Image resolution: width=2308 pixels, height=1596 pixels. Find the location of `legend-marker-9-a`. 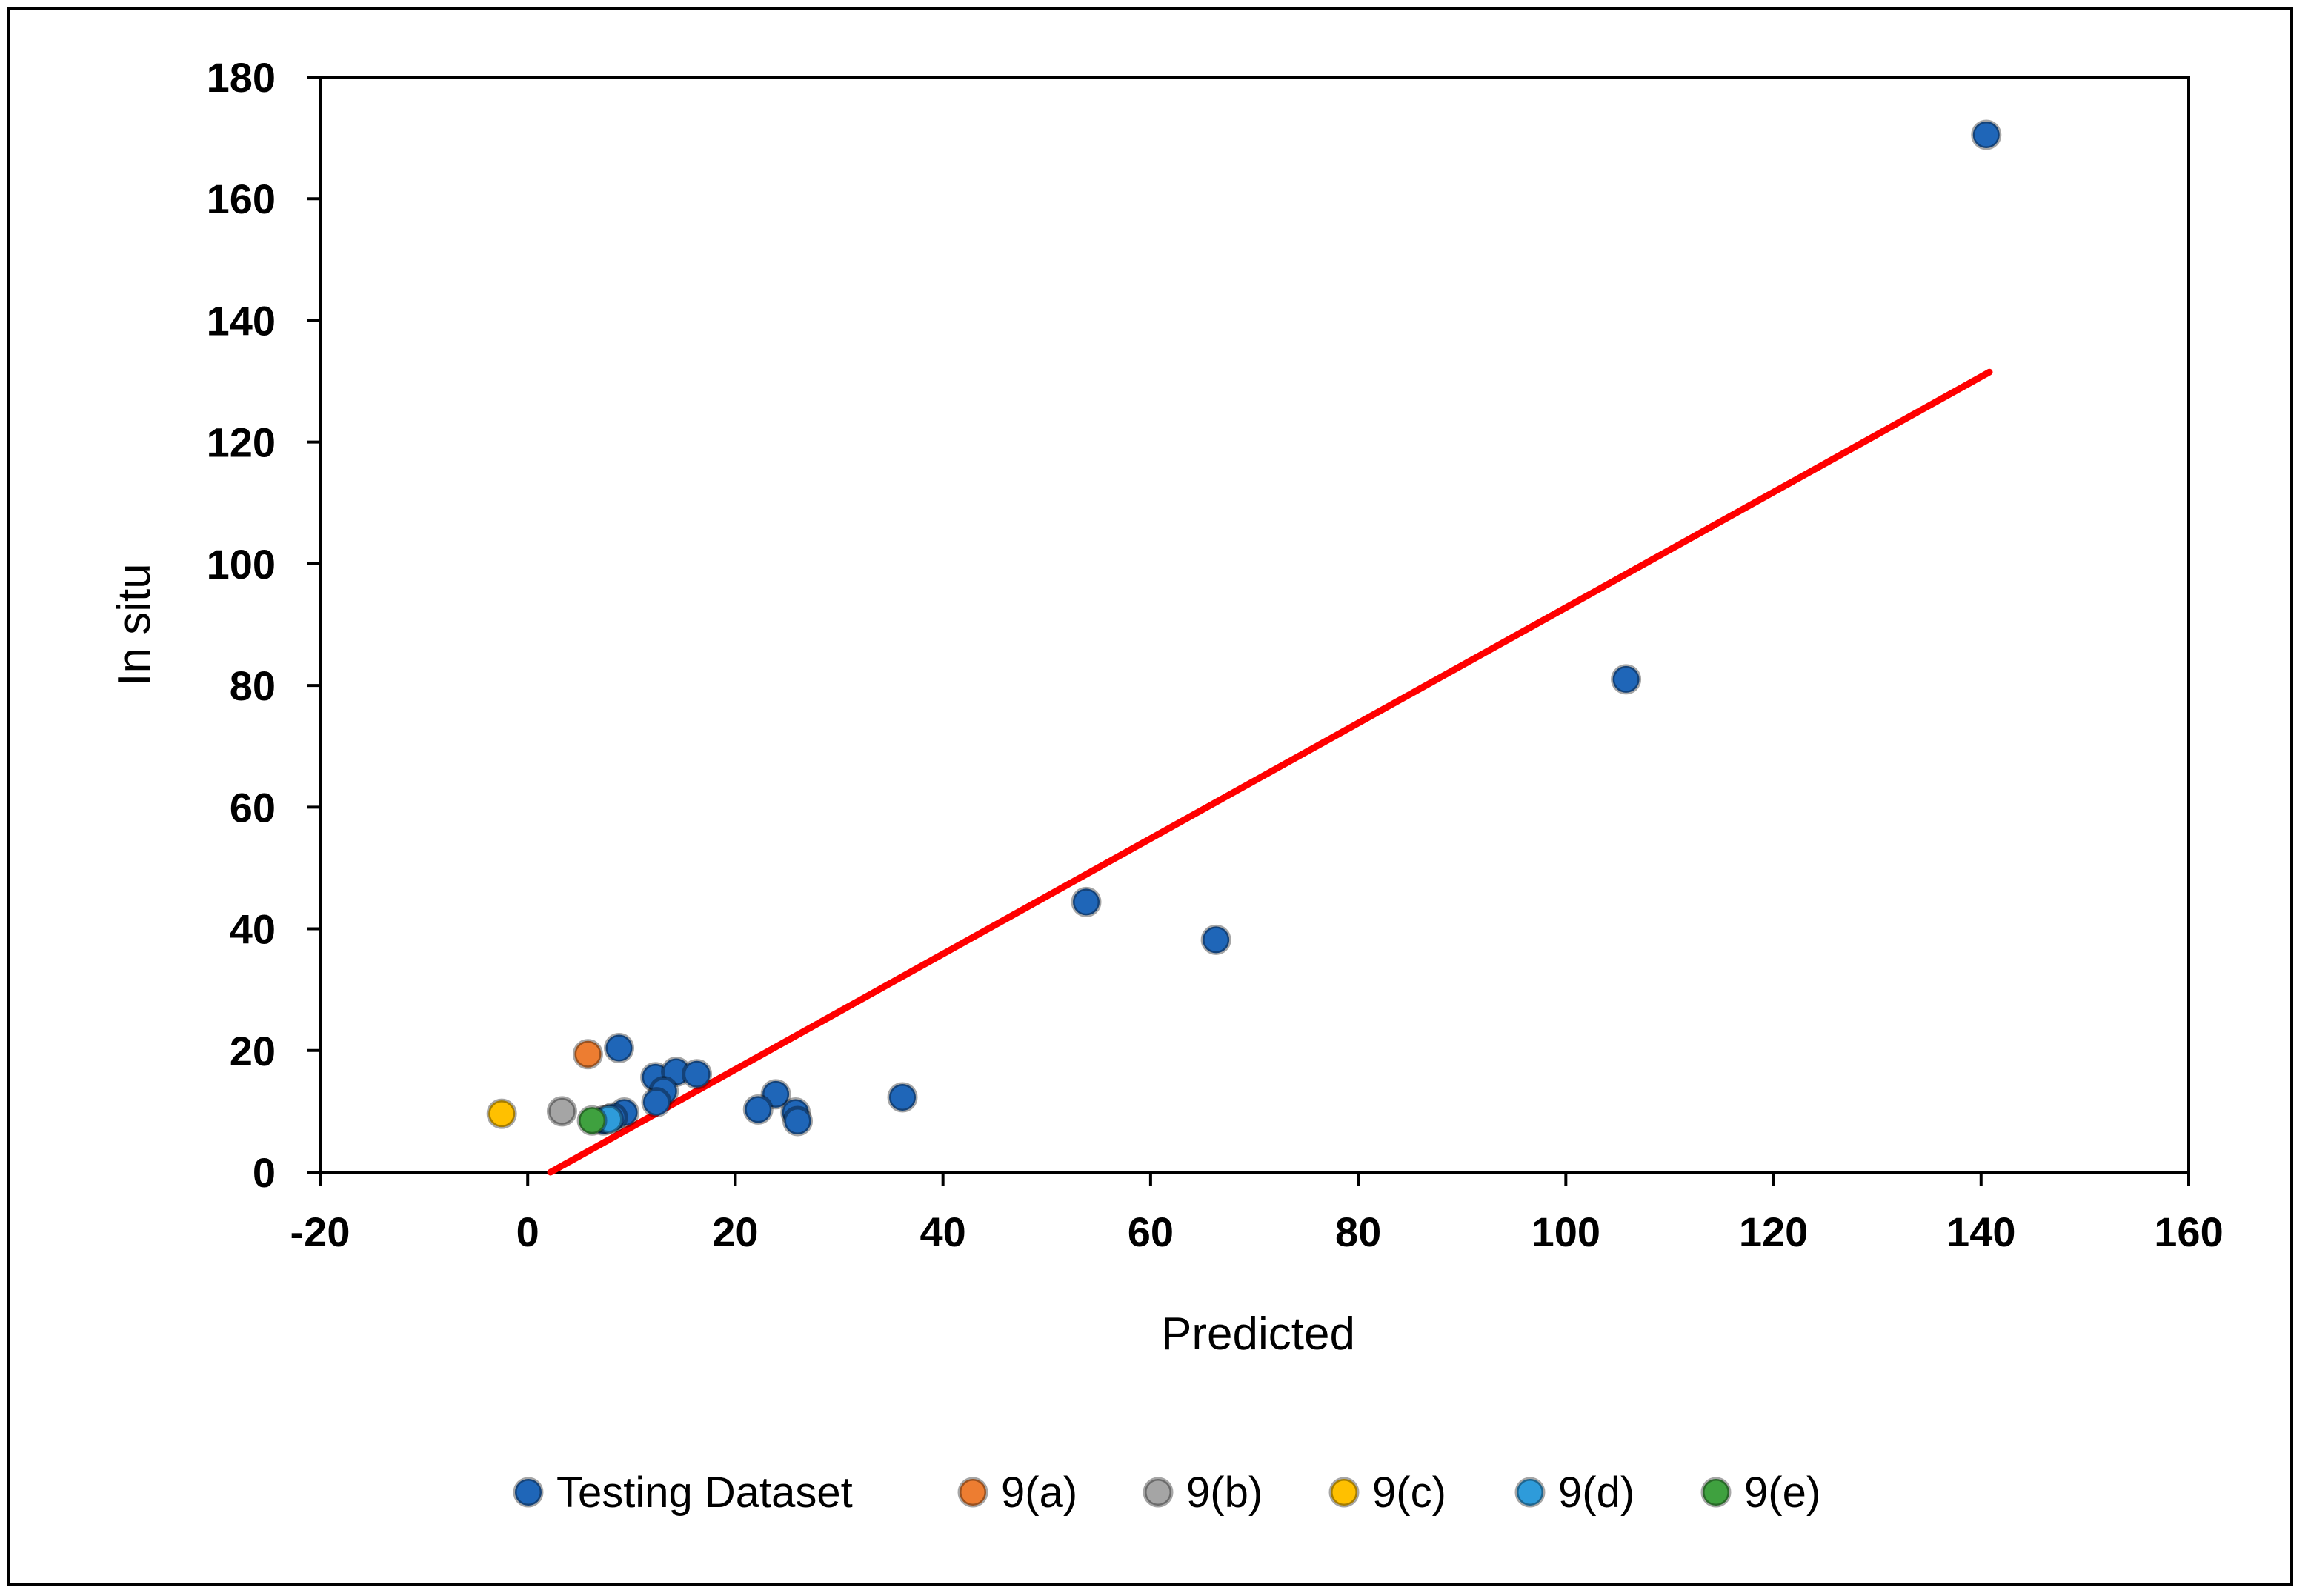

legend-marker-9-a is located at coordinates (973, 1492).